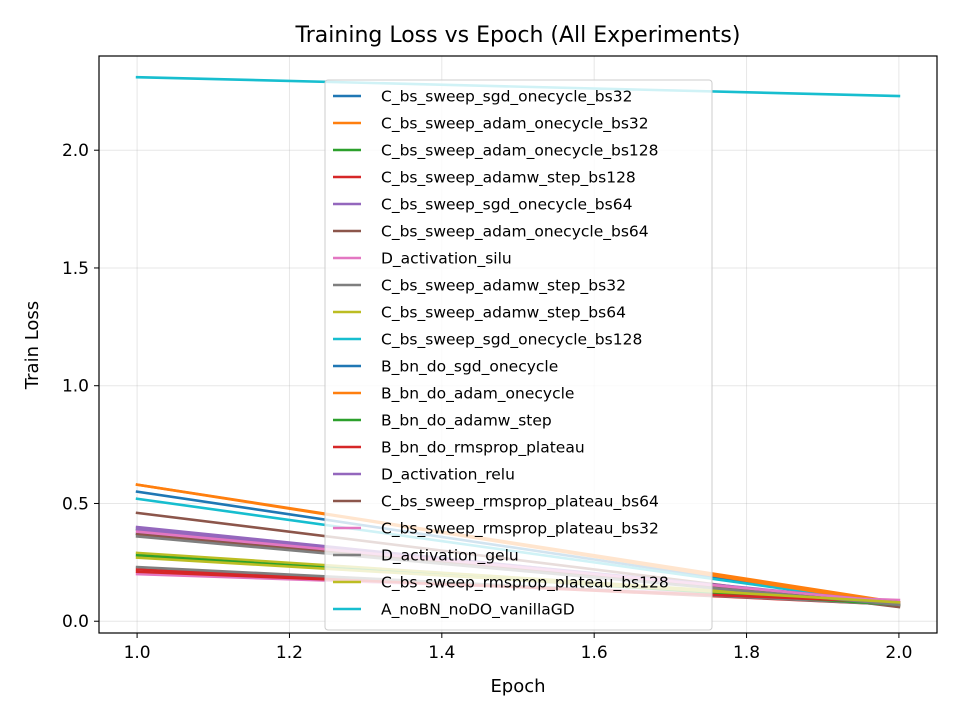 The image size is (960, 720). I want to click on legend-label: C_bs_sweep_sgd_onecycle_bs128, so click(511, 340).